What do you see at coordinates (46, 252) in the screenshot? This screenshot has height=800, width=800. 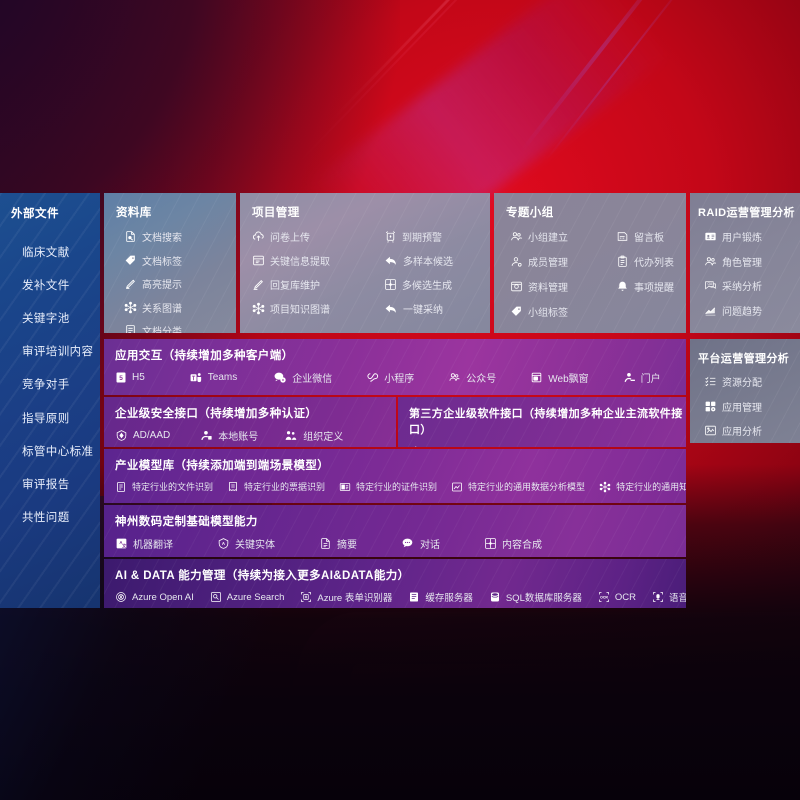 I see `sidebar-item-clinical-literature: 临床文献` at bounding box center [46, 252].